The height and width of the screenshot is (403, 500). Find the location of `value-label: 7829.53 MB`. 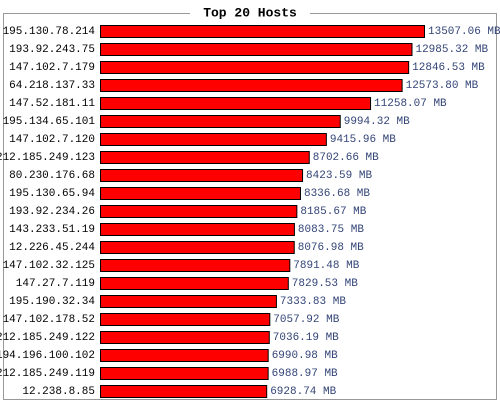

value-label: 7829.53 MB is located at coordinates (325, 284).